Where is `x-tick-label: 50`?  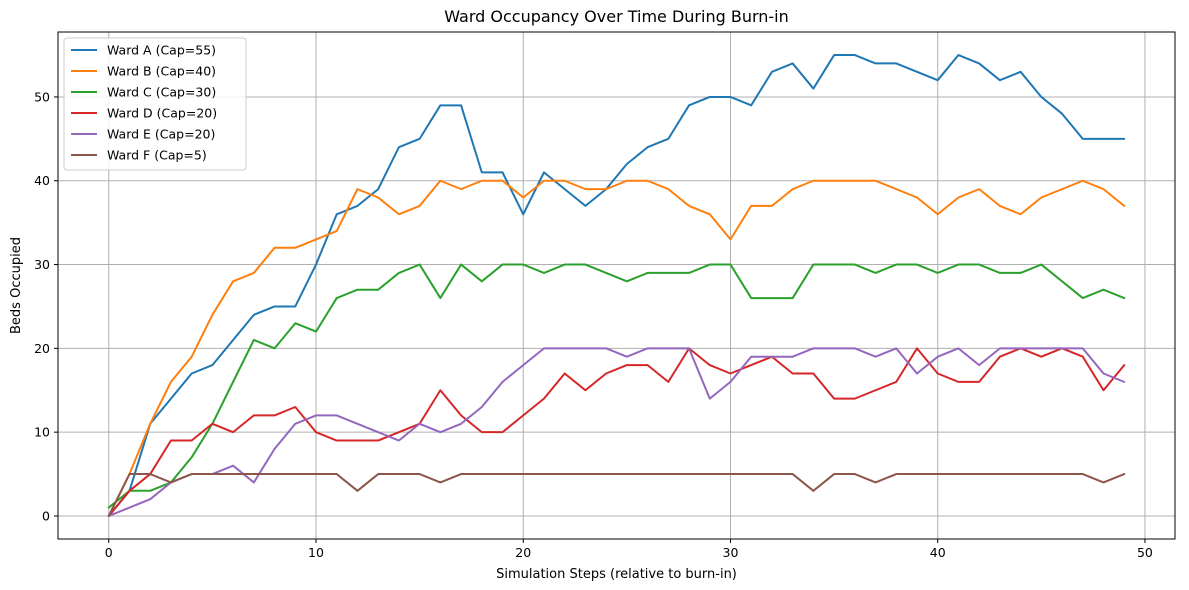 x-tick-label: 50 is located at coordinates (1145, 552).